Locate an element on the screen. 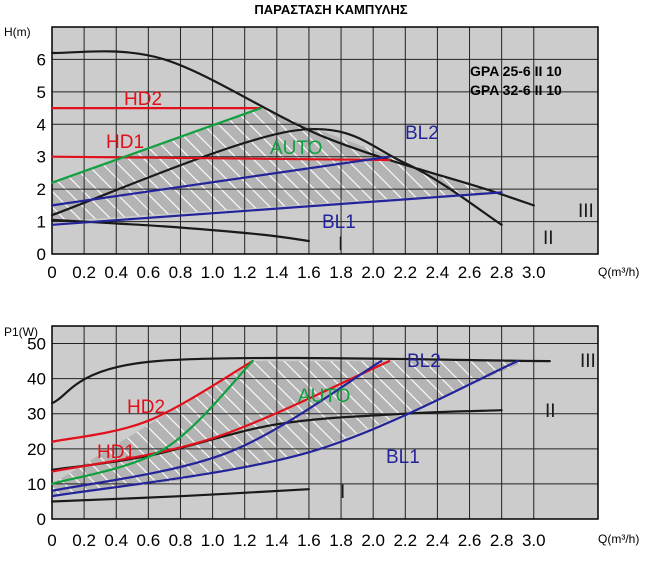 This screenshot has width=662, height=566. y-tick-label: 3 is located at coordinates (41, 157).